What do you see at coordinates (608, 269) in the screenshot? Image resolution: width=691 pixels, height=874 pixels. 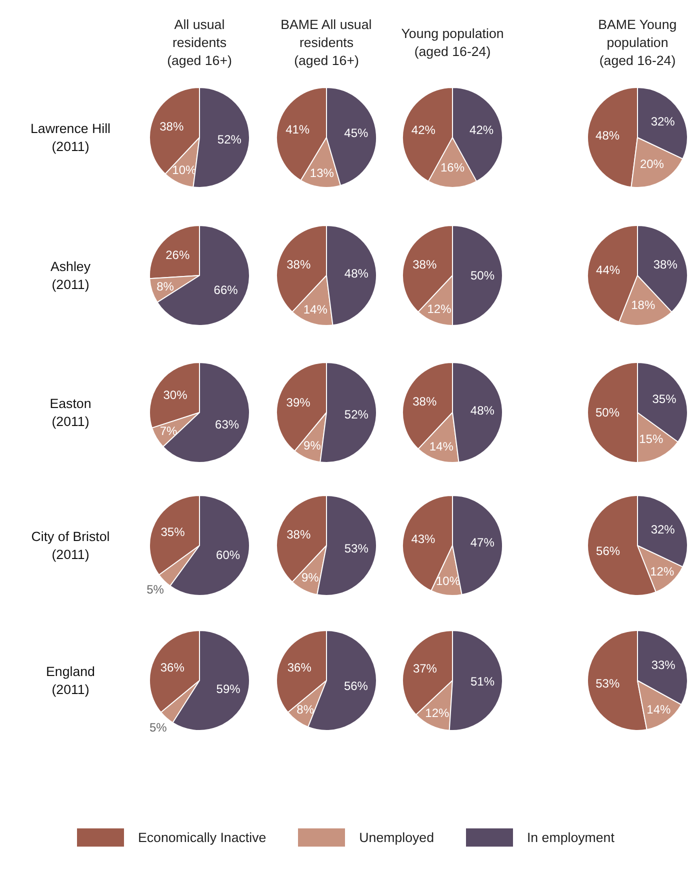 I see `data-label: 44%` at bounding box center [608, 269].